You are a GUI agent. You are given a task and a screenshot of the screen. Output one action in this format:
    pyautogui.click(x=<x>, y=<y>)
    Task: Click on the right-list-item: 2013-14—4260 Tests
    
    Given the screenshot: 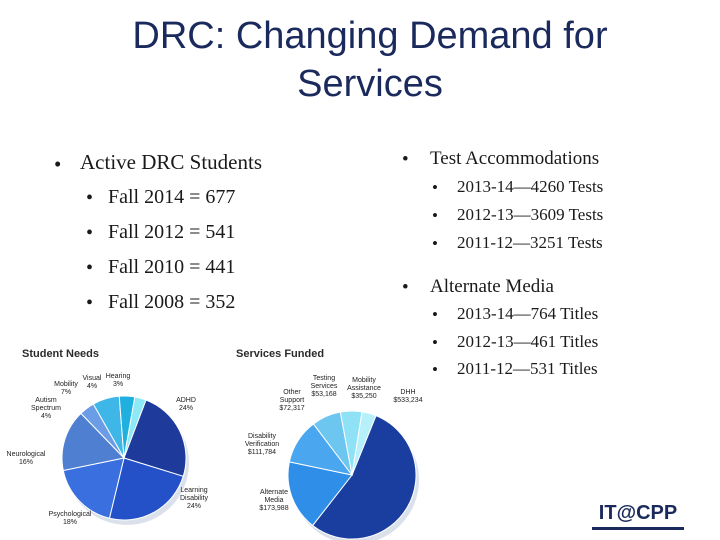 What is the action you would take?
    pyautogui.click(x=530, y=186)
    